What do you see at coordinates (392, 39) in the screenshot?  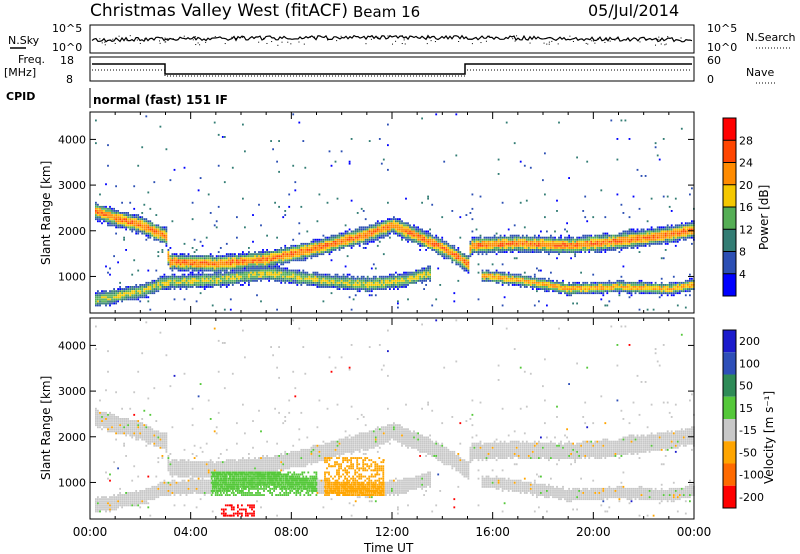 I see `sky-panel-frame` at bounding box center [392, 39].